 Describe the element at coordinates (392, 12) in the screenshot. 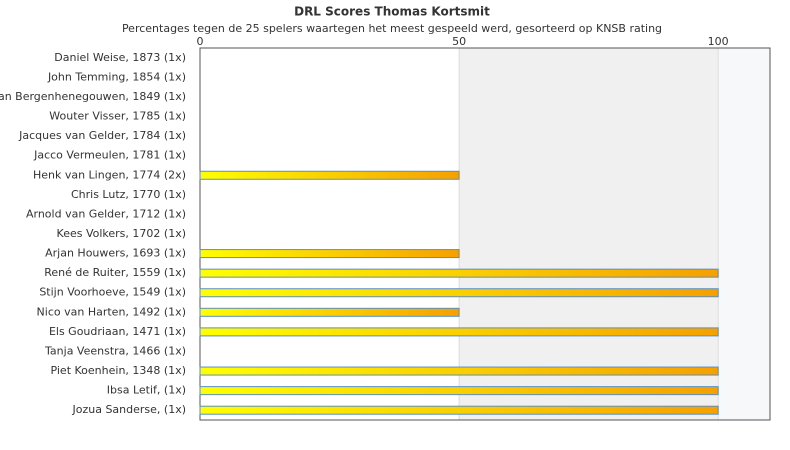

I see `chart-title: DRL Scores Thomas Kortsmit` at that location.